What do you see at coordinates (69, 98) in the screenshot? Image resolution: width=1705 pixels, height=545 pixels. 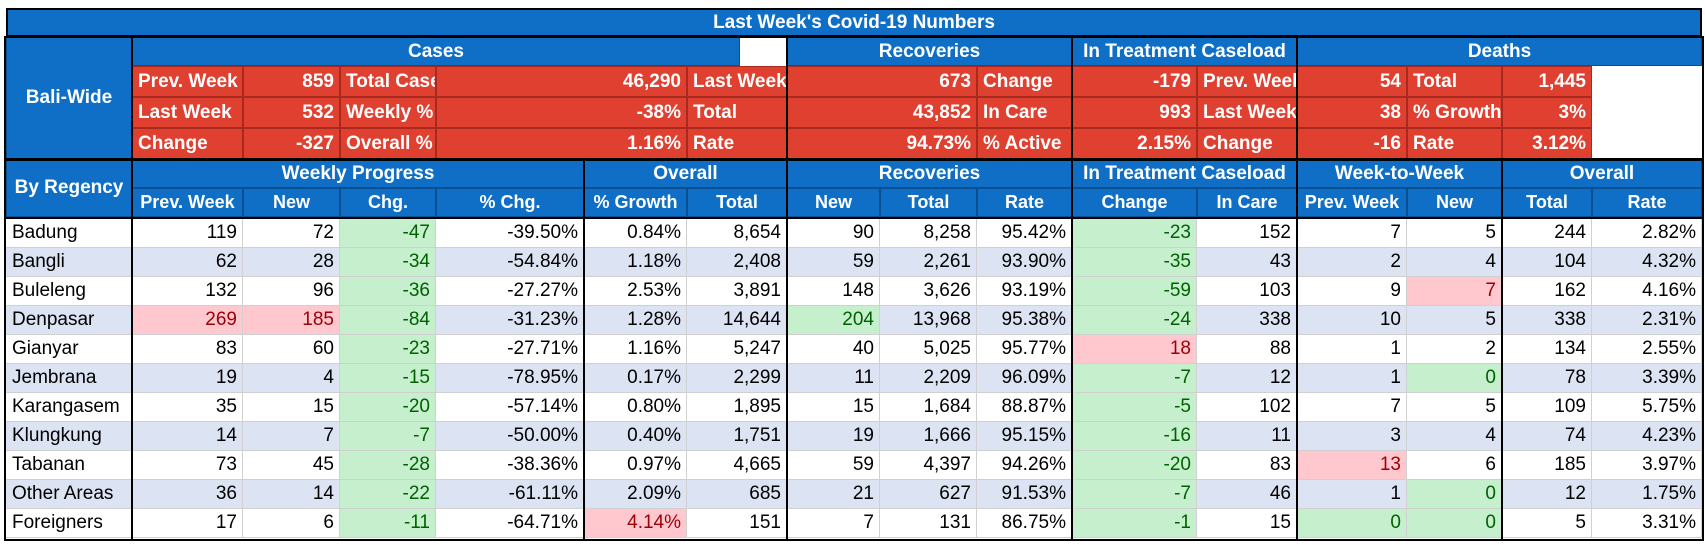 I see `bali-wide-label: Bali-Wide` at bounding box center [69, 98].